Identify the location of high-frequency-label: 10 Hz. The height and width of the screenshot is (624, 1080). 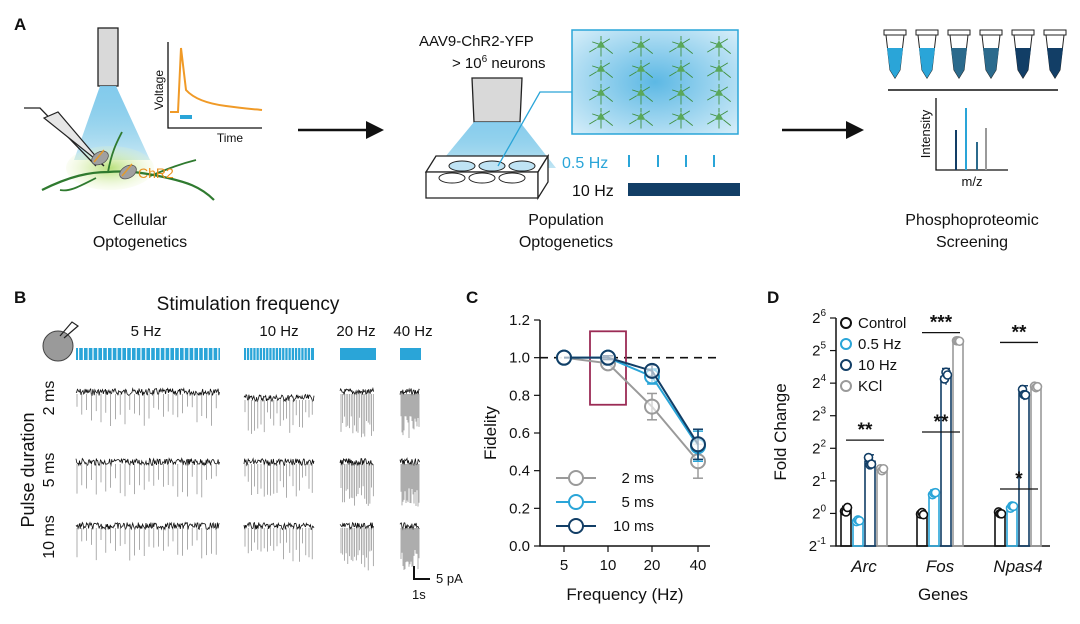
(593, 191).